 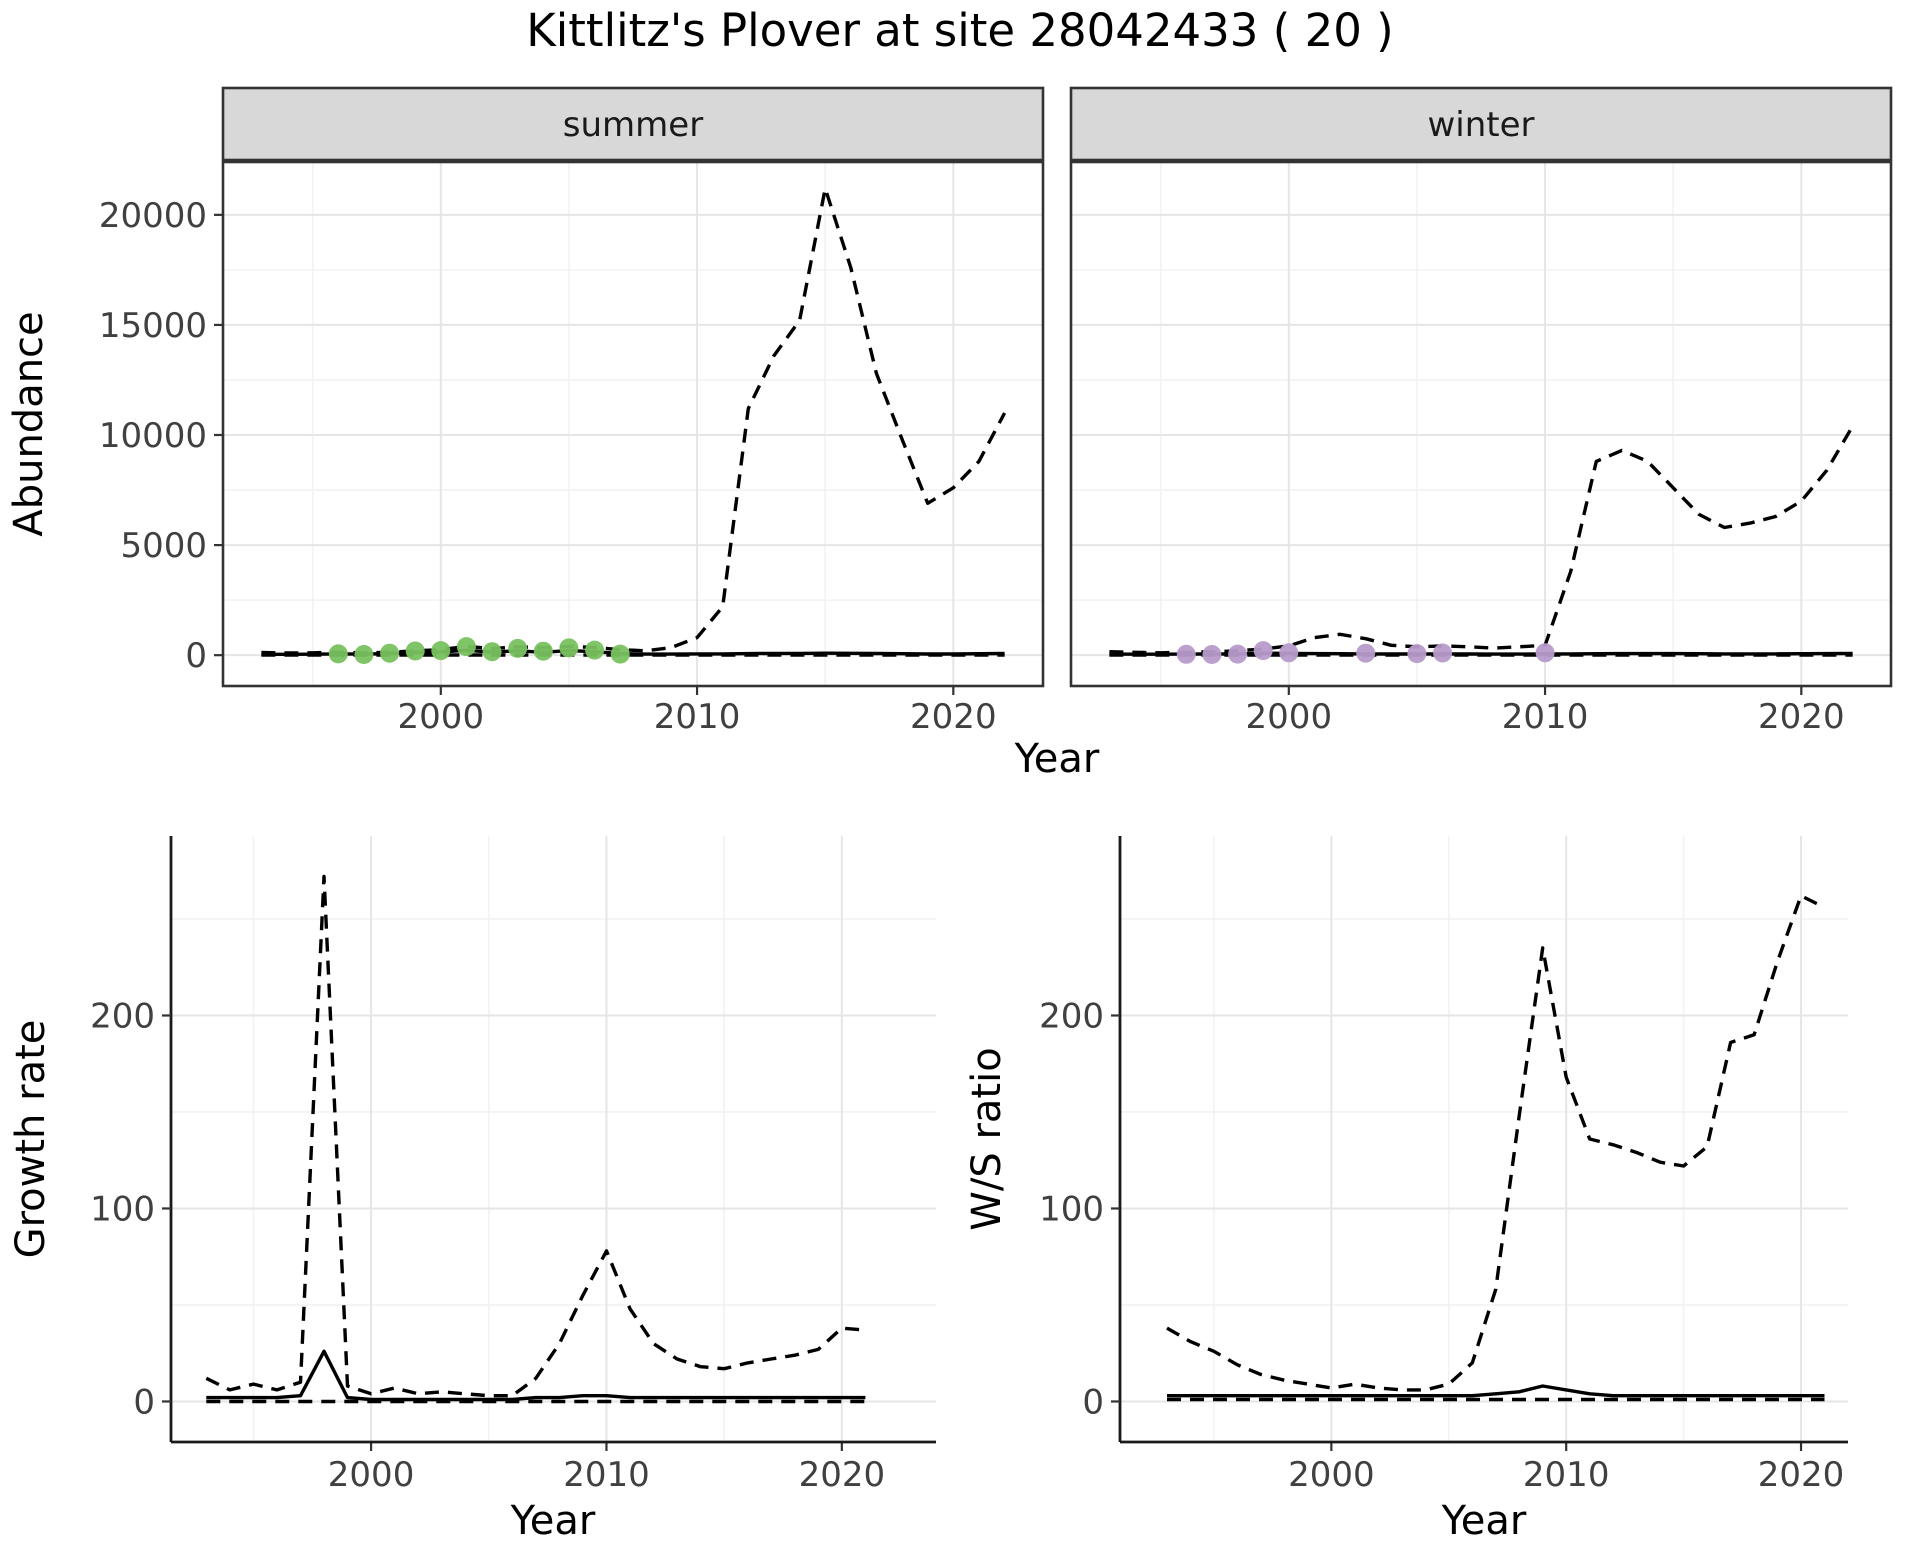 I want to click on y-axis-title: Growth rate, so click(x=31, y=1139).